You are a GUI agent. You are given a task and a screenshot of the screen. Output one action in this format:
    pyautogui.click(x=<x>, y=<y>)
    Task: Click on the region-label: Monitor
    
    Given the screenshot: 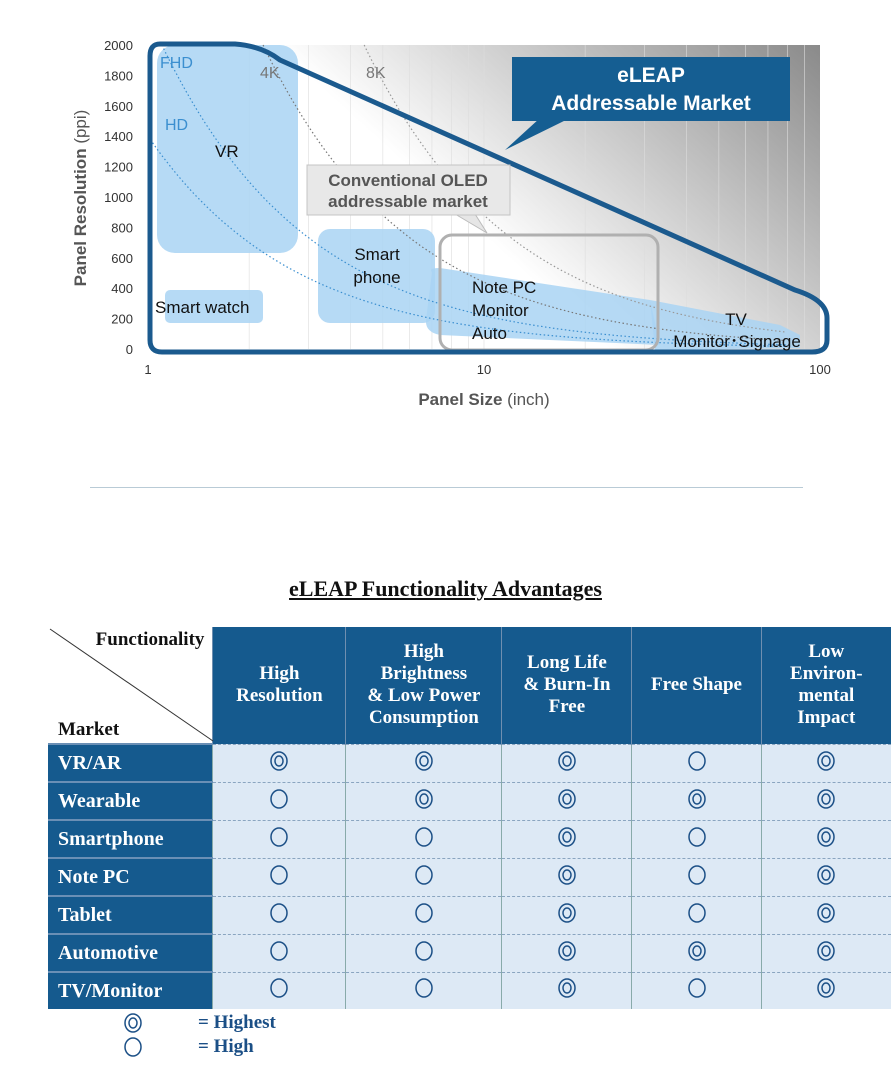 What is the action you would take?
    pyautogui.click(x=500, y=310)
    